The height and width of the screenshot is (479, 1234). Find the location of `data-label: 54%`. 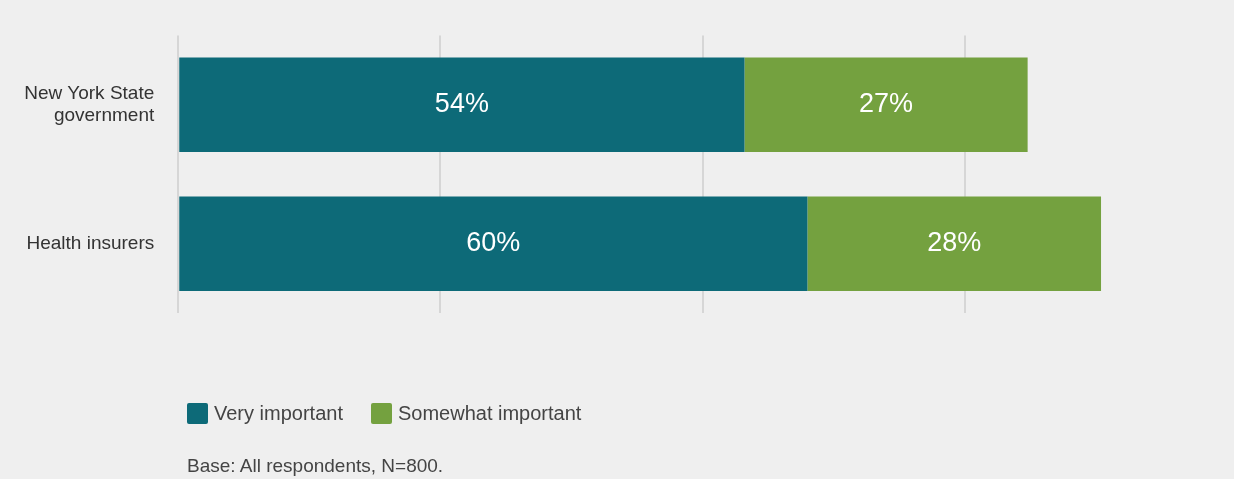

data-label: 54% is located at coordinates (461, 103).